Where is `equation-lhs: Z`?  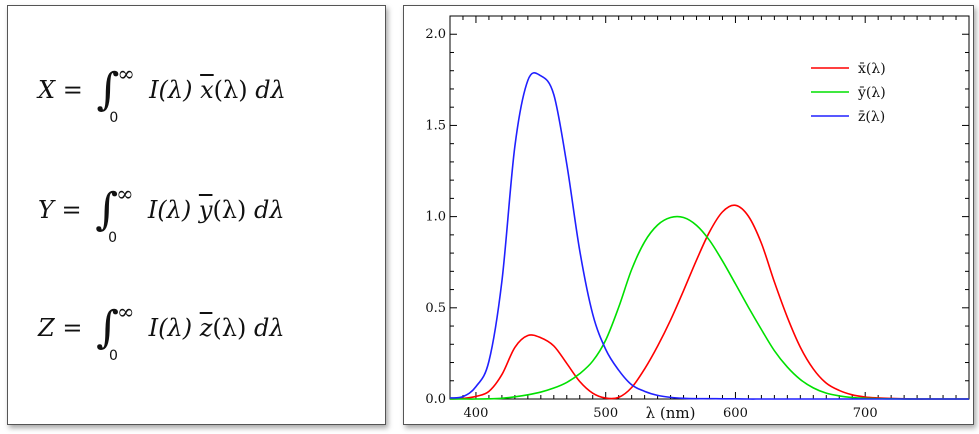 equation-lhs: Z is located at coordinates (46, 328).